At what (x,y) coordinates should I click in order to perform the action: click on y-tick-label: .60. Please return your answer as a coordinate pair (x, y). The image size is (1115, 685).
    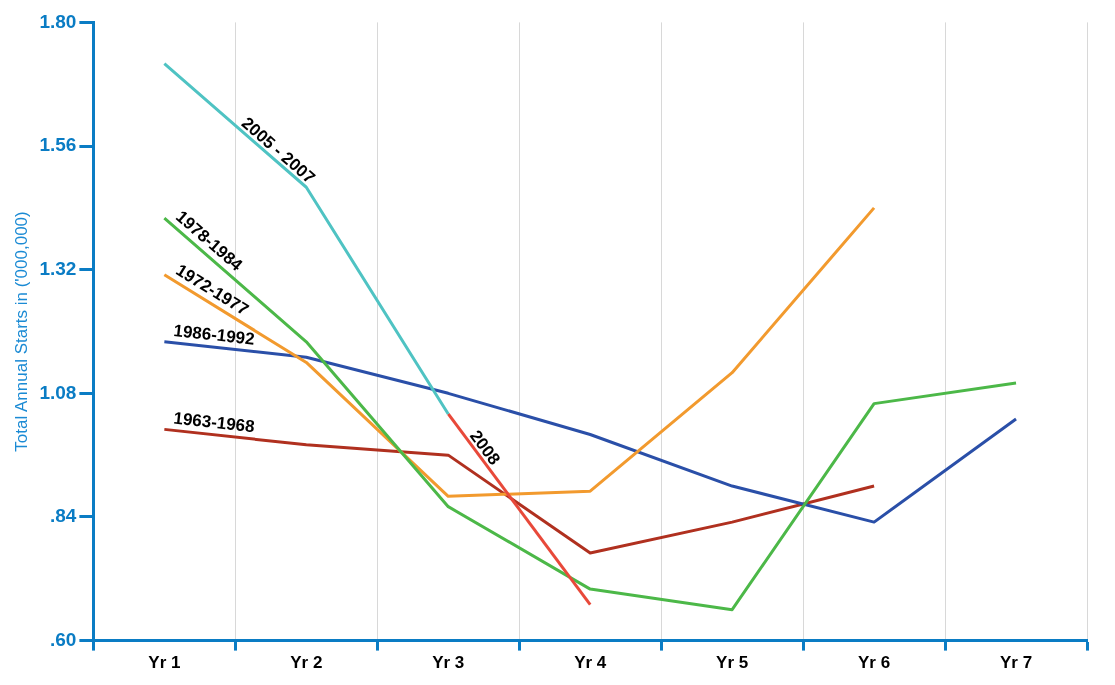
    Looking at the image, I should click on (63, 639).